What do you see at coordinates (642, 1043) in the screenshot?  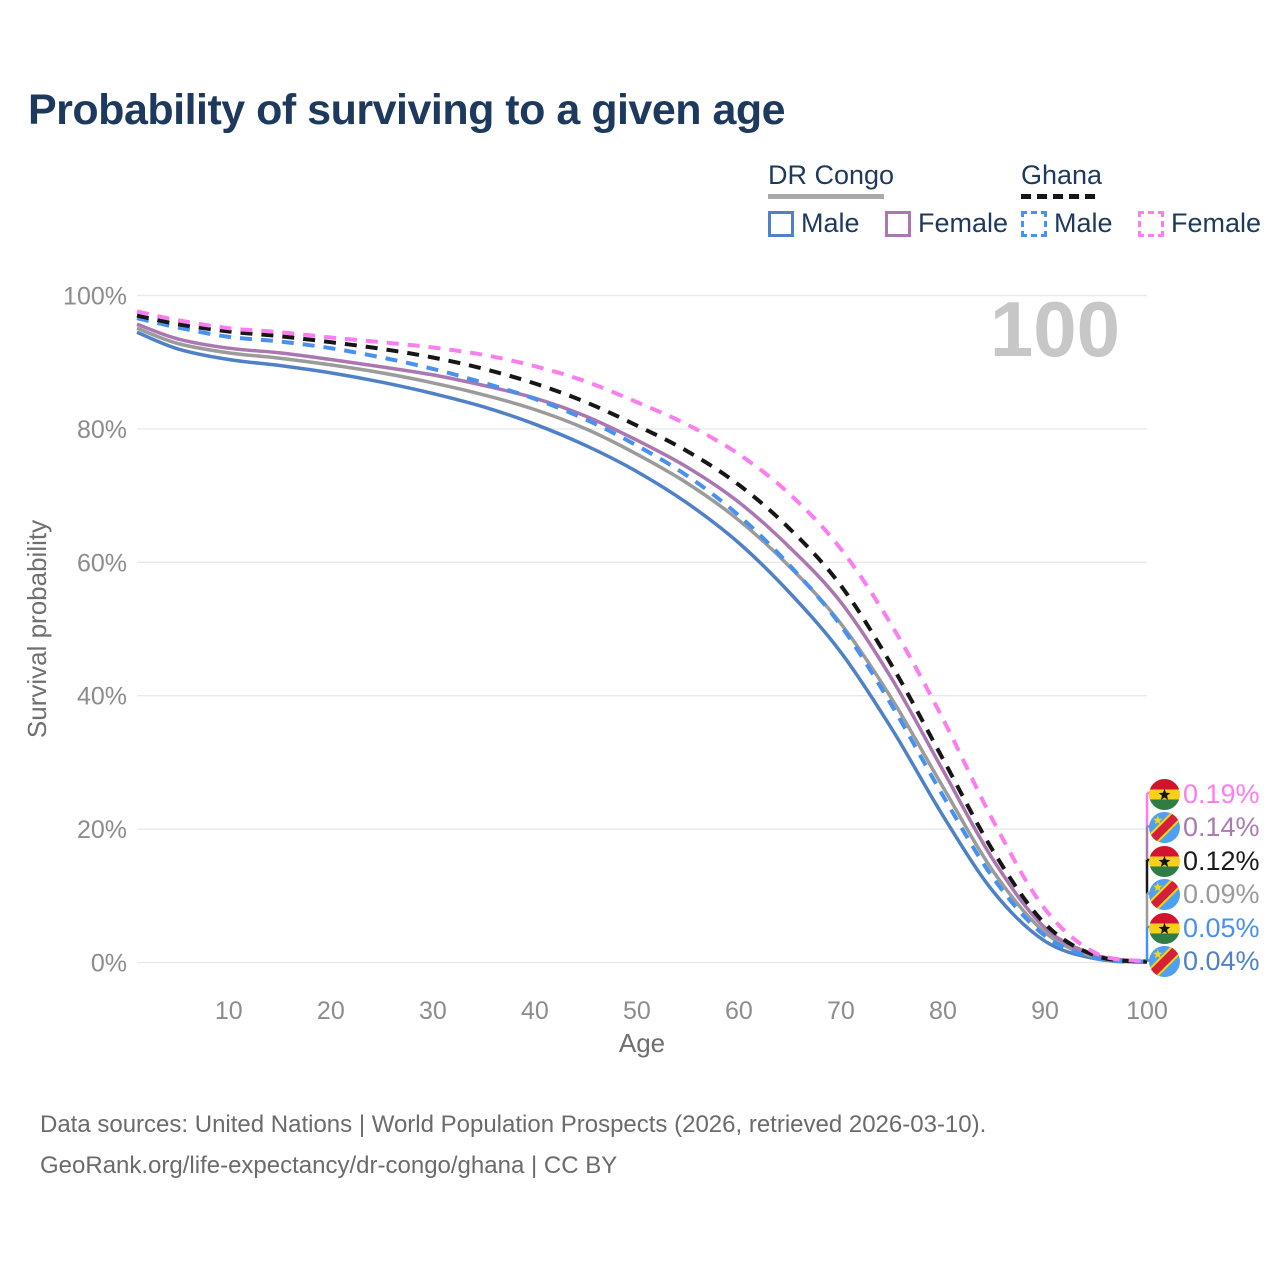 I see `svg-text: Age` at bounding box center [642, 1043].